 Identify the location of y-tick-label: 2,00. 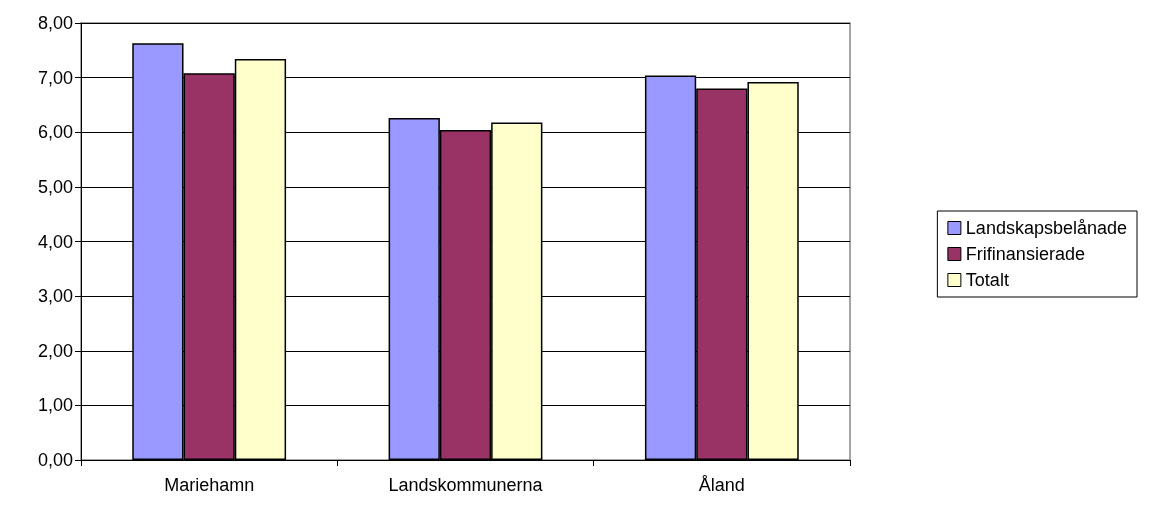
(55, 350).